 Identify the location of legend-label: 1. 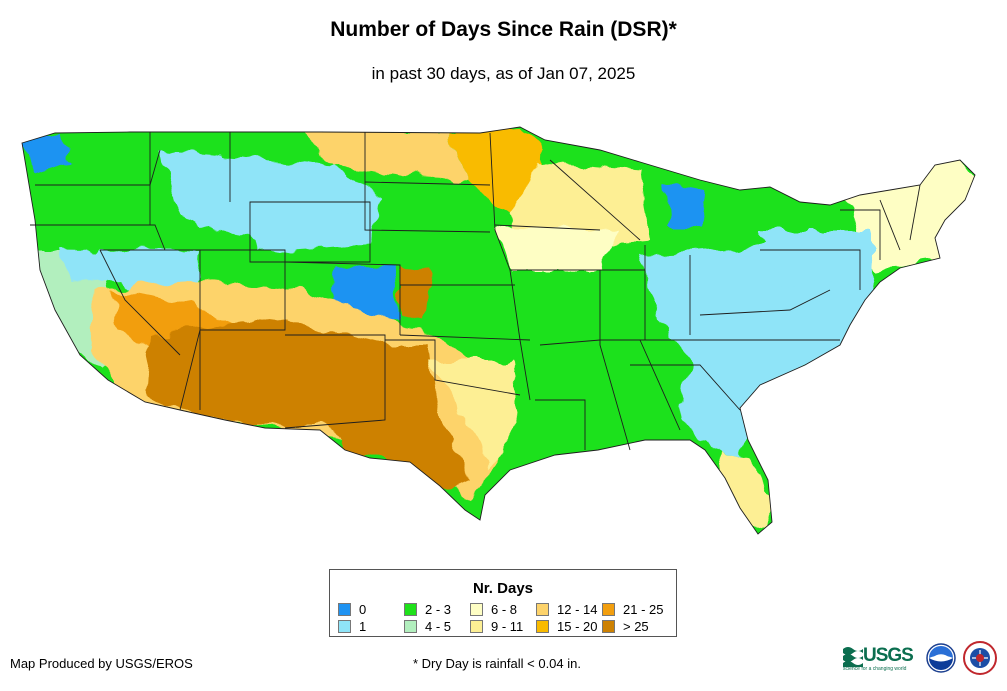
(363, 626).